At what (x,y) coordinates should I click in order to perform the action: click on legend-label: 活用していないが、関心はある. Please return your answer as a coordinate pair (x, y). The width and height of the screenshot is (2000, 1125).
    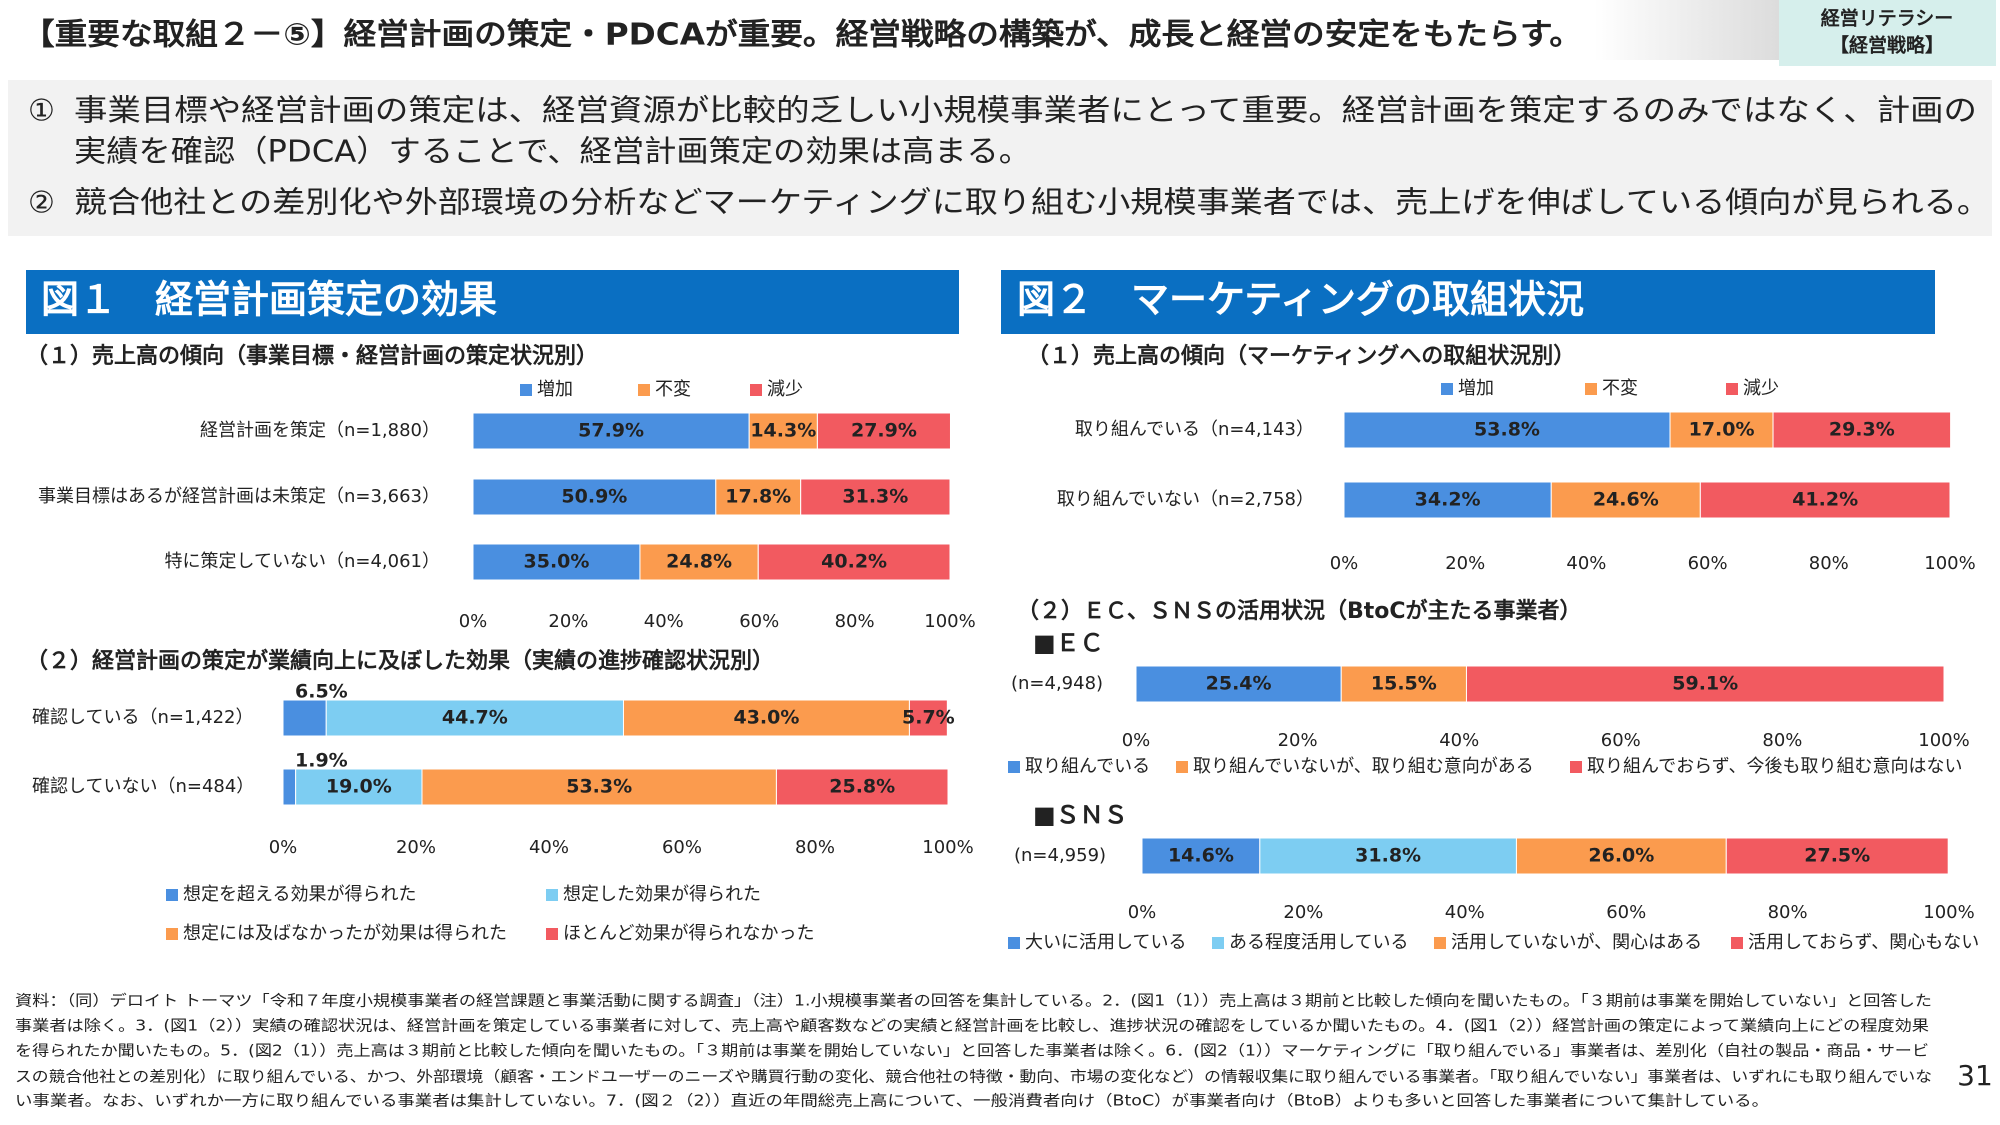
    Looking at the image, I should click on (1576, 942).